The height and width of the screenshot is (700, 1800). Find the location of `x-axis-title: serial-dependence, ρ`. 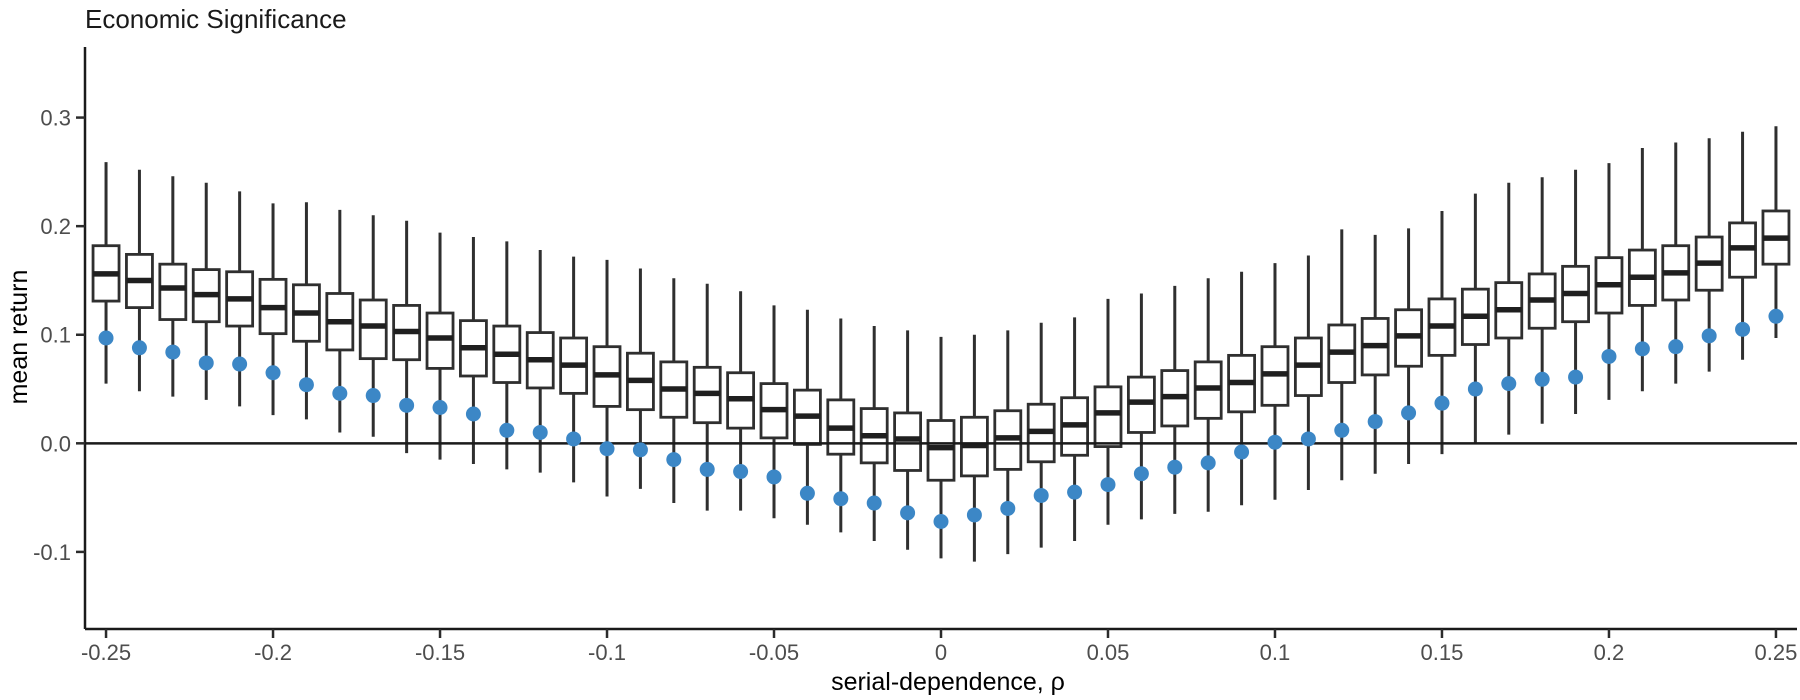

x-axis-title: serial-dependence, ρ is located at coordinates (948, 682).